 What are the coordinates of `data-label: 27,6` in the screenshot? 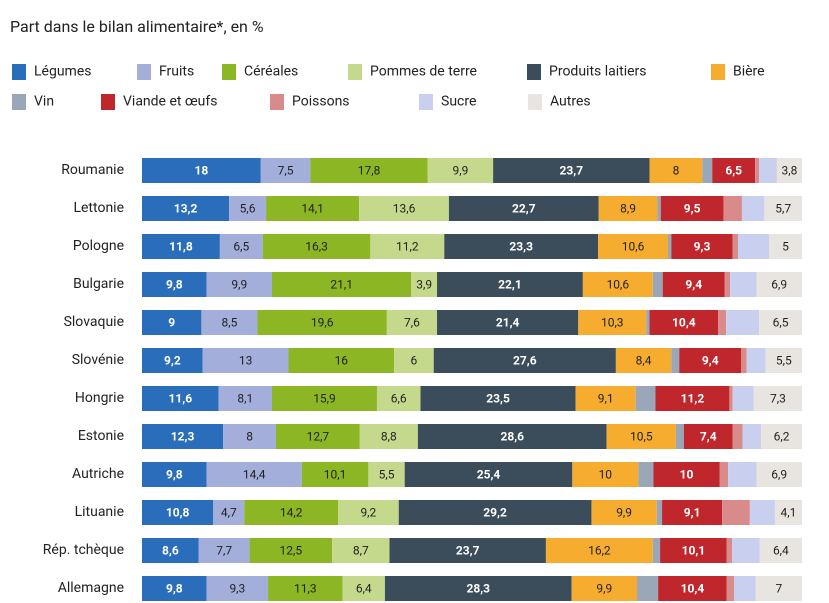 It's located at (525, 361).